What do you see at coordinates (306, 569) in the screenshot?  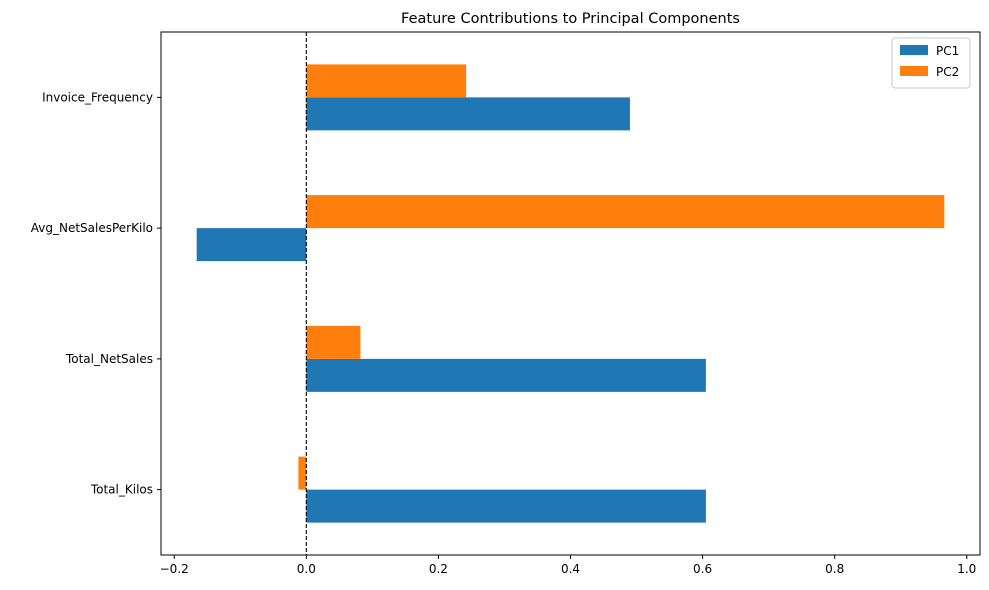 I see `x-tick-label: 0.0` at bounding box center [306, 569].